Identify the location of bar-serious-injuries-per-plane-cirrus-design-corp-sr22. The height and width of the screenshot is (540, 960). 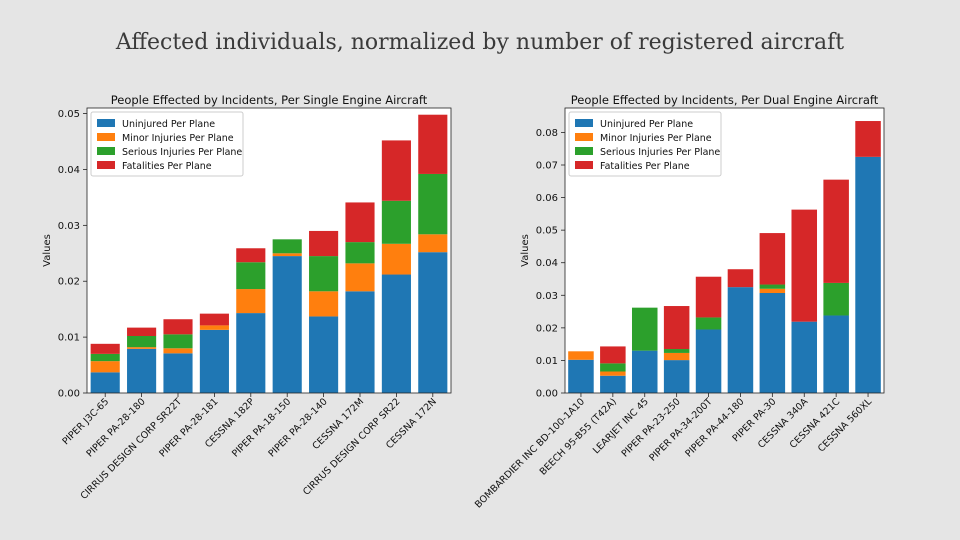
(396, 222).